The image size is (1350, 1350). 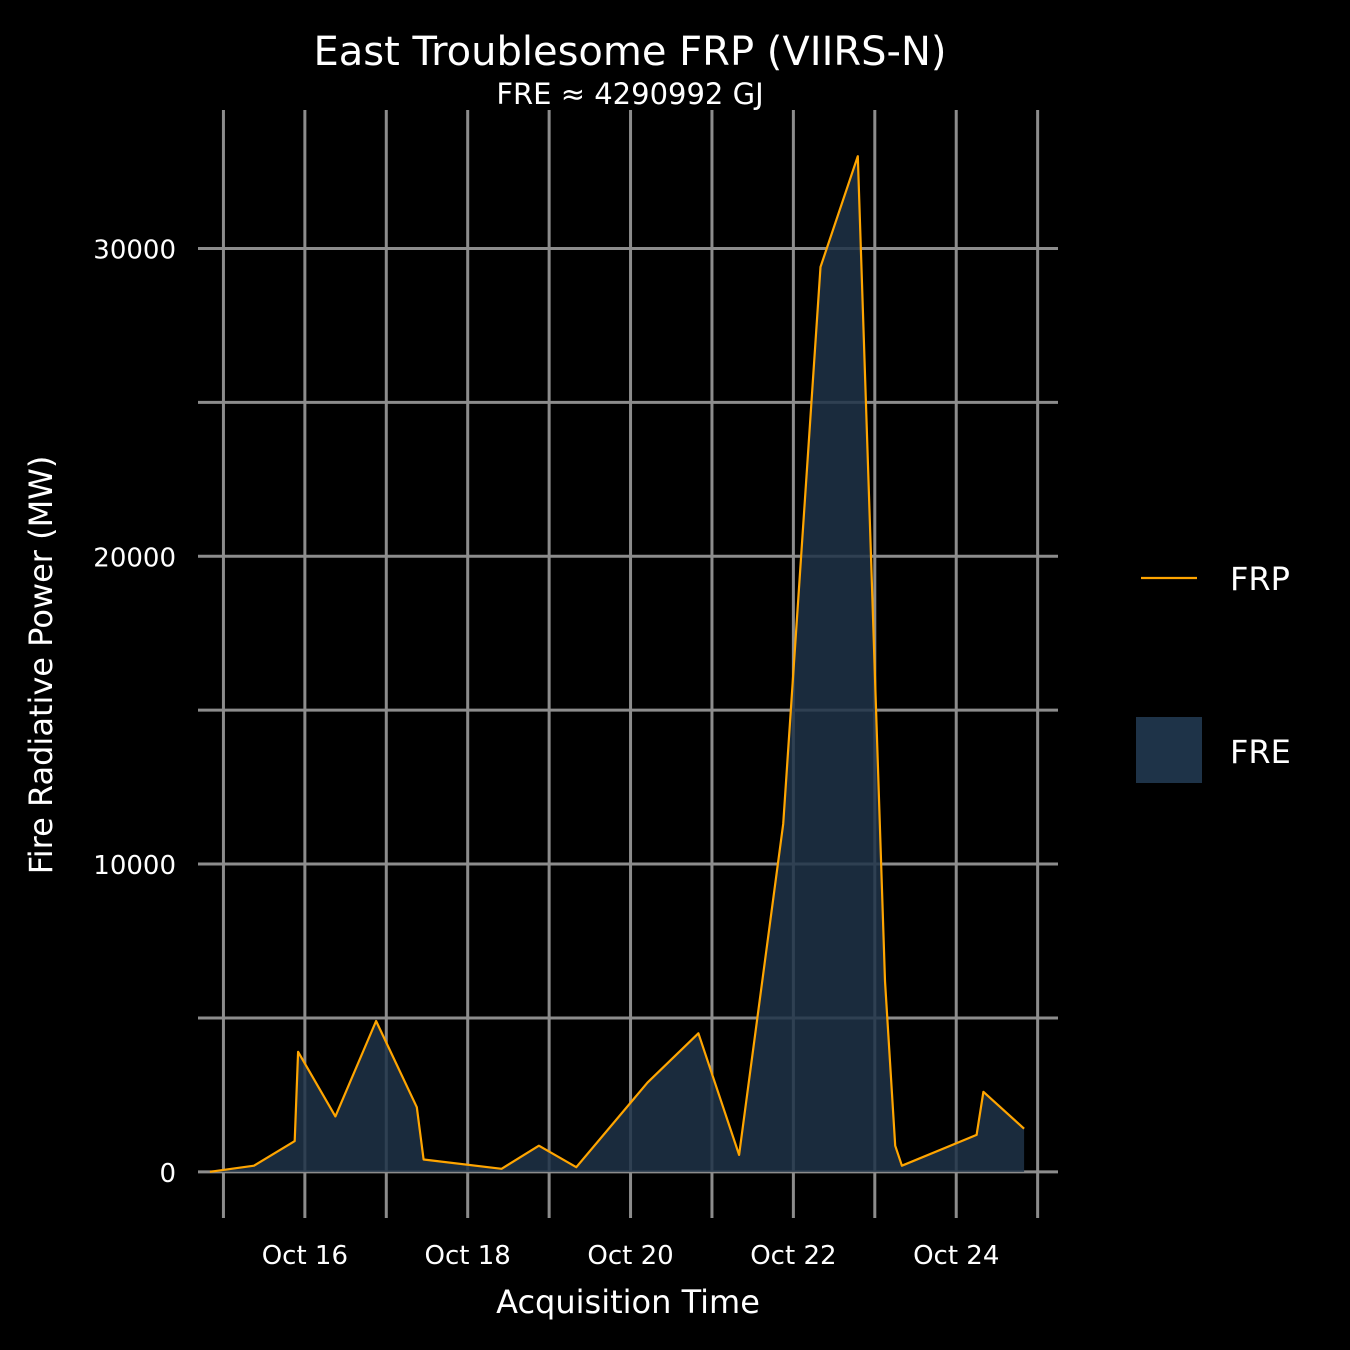 I want to click on legend-fre-key, so click(x=1169, y=750).